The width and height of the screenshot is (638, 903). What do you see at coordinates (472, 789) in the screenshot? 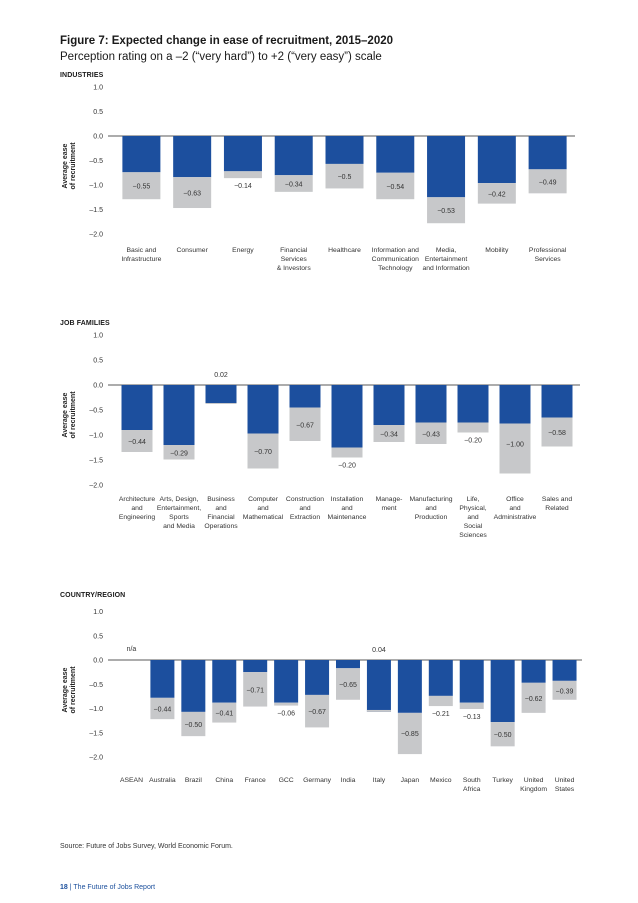
I see `category-label: Africa` at bounding box center [472, 789].